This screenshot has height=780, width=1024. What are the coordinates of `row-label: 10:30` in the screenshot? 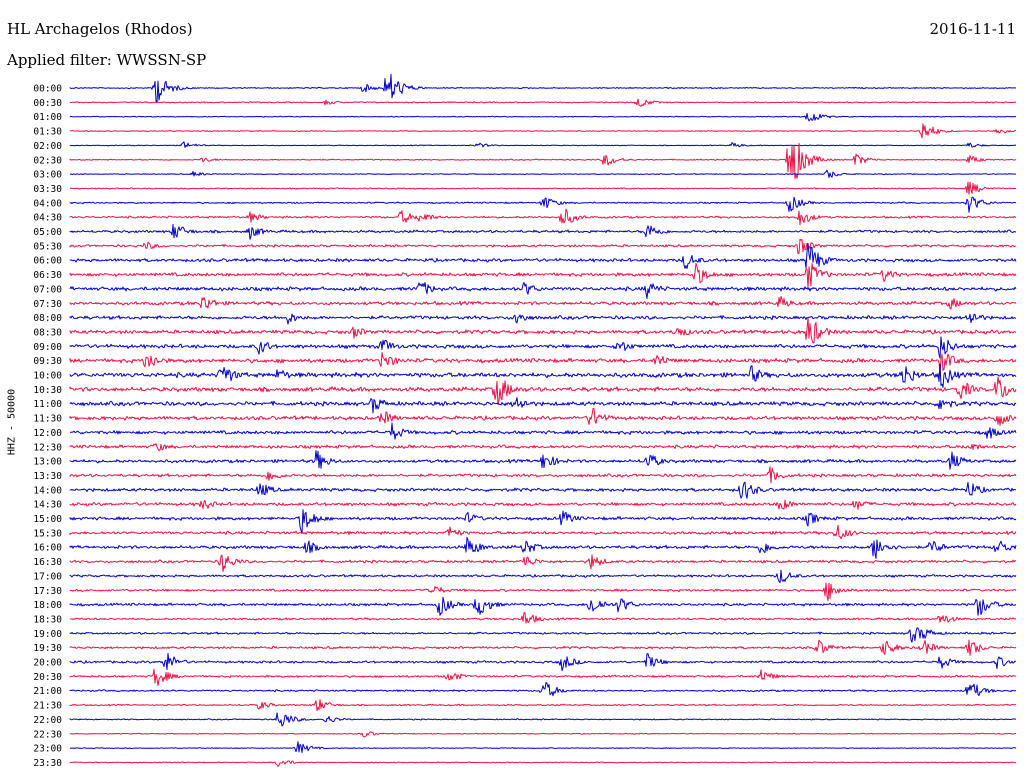 It's located at (47, 390).